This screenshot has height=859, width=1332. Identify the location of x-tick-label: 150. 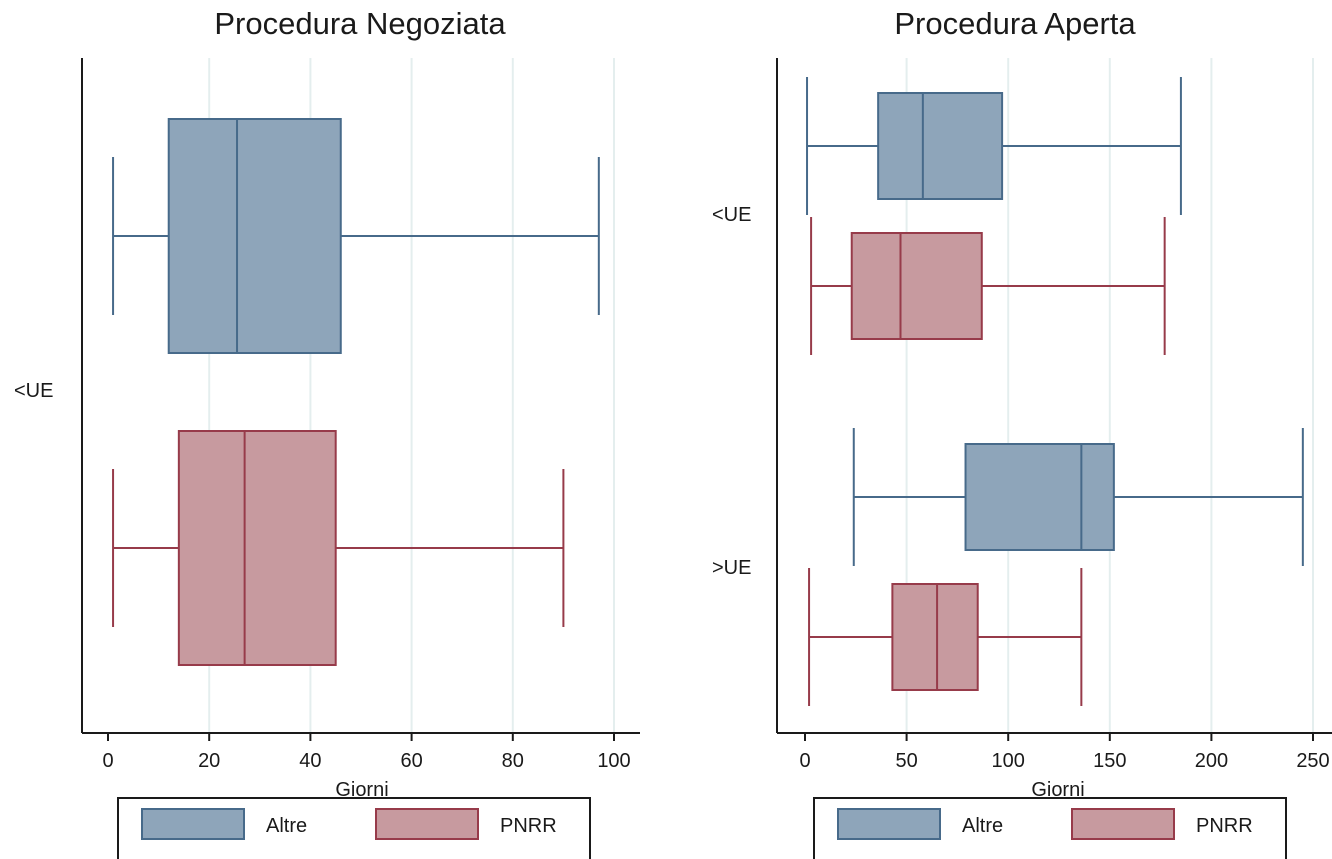
(1109, 761).